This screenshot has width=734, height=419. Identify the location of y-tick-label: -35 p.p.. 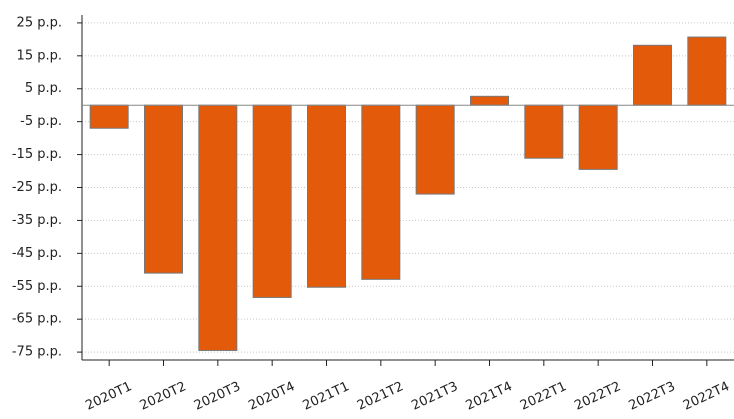
(37, 220).